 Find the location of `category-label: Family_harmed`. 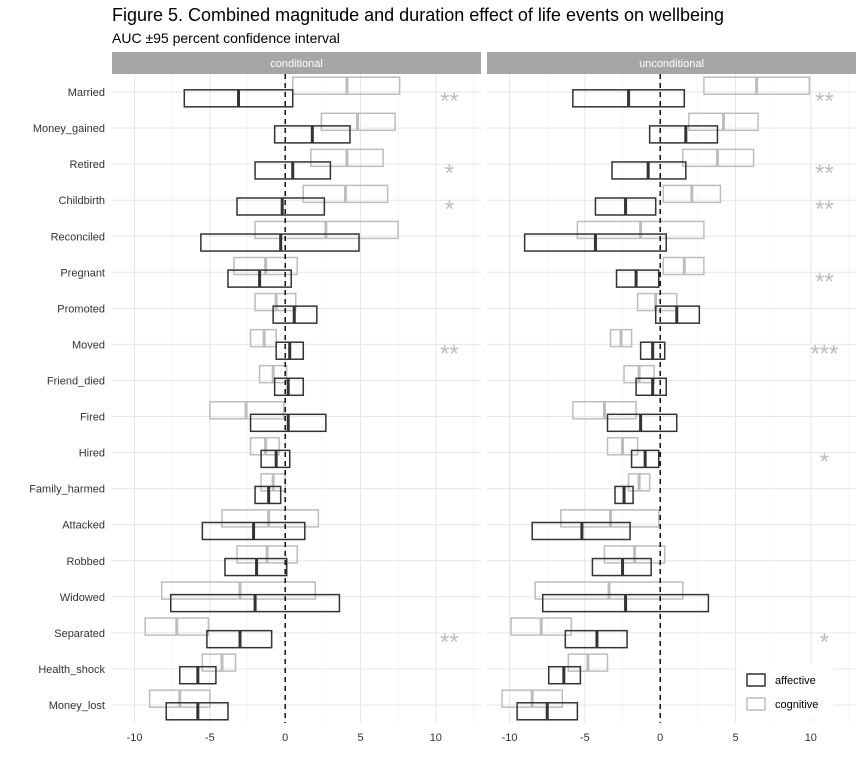

category-label: Family_harmed is located at coordinates (67, 490).